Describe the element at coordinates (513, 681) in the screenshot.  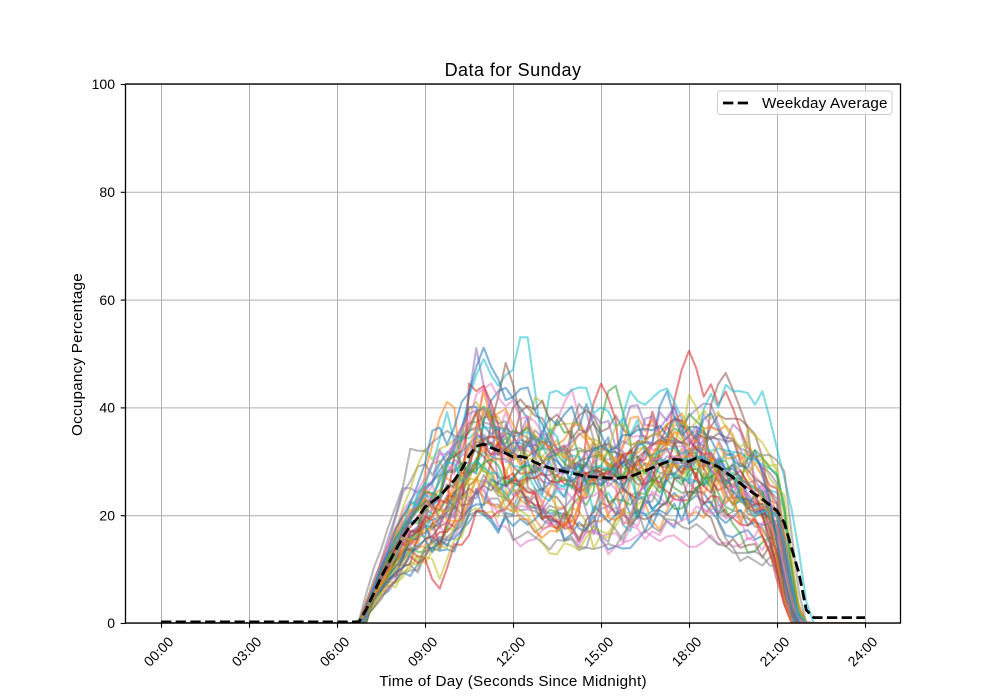
I see `svg-text:Time of Day (Seconds Since Mid: Time of Day (Seconds Since Midnight)` at that location.